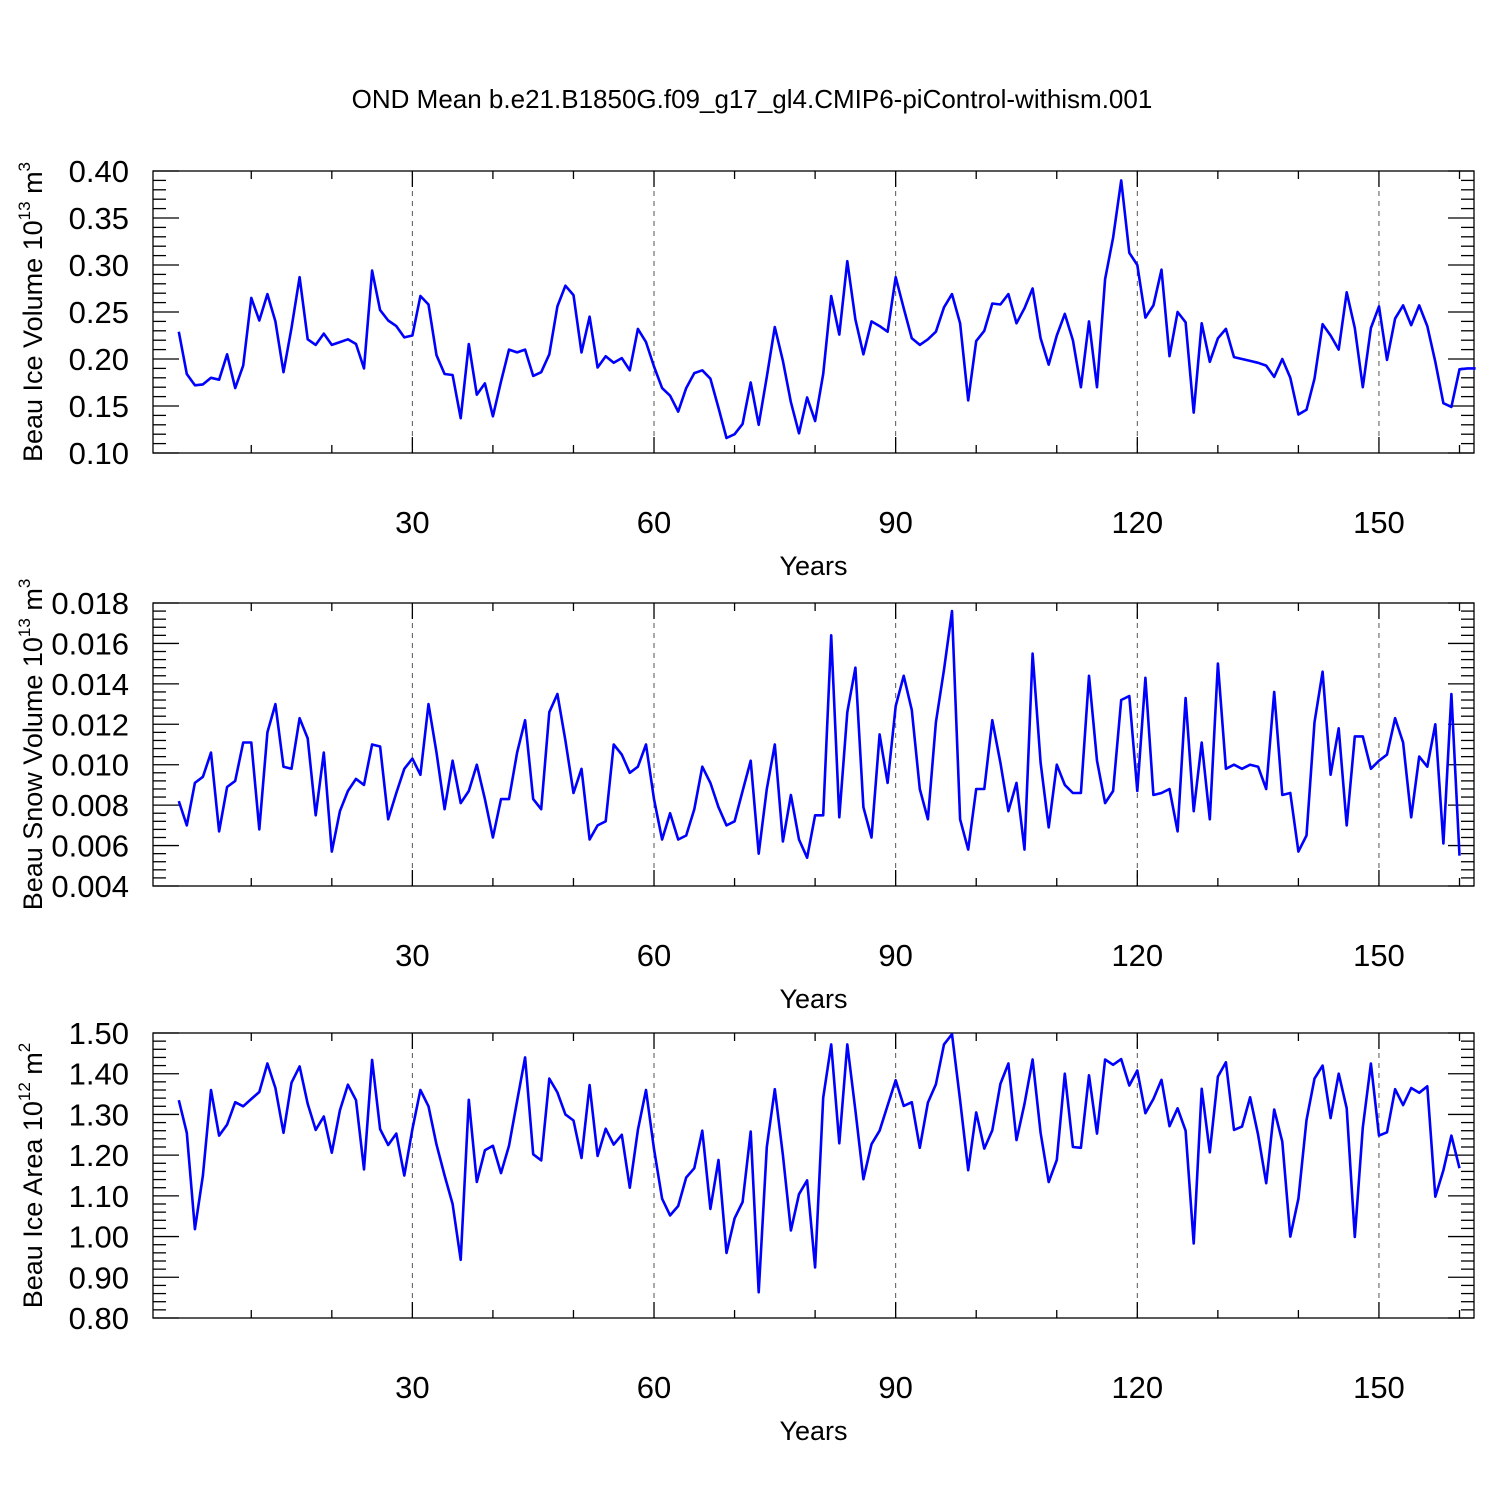 The height and width of the screenshot is (1500, 1500). What do you see at coordinates (99, 312) in the screenshot?
I see `y-tick-label: 0.25` at bounding box center [99, 312].